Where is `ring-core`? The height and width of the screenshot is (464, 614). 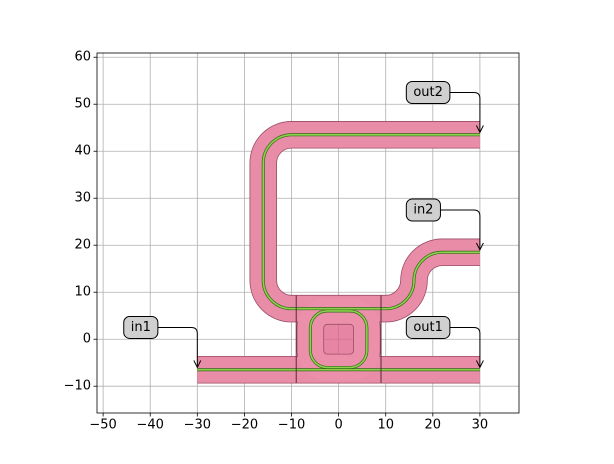 ring-core is located at coordinates (338, 339).